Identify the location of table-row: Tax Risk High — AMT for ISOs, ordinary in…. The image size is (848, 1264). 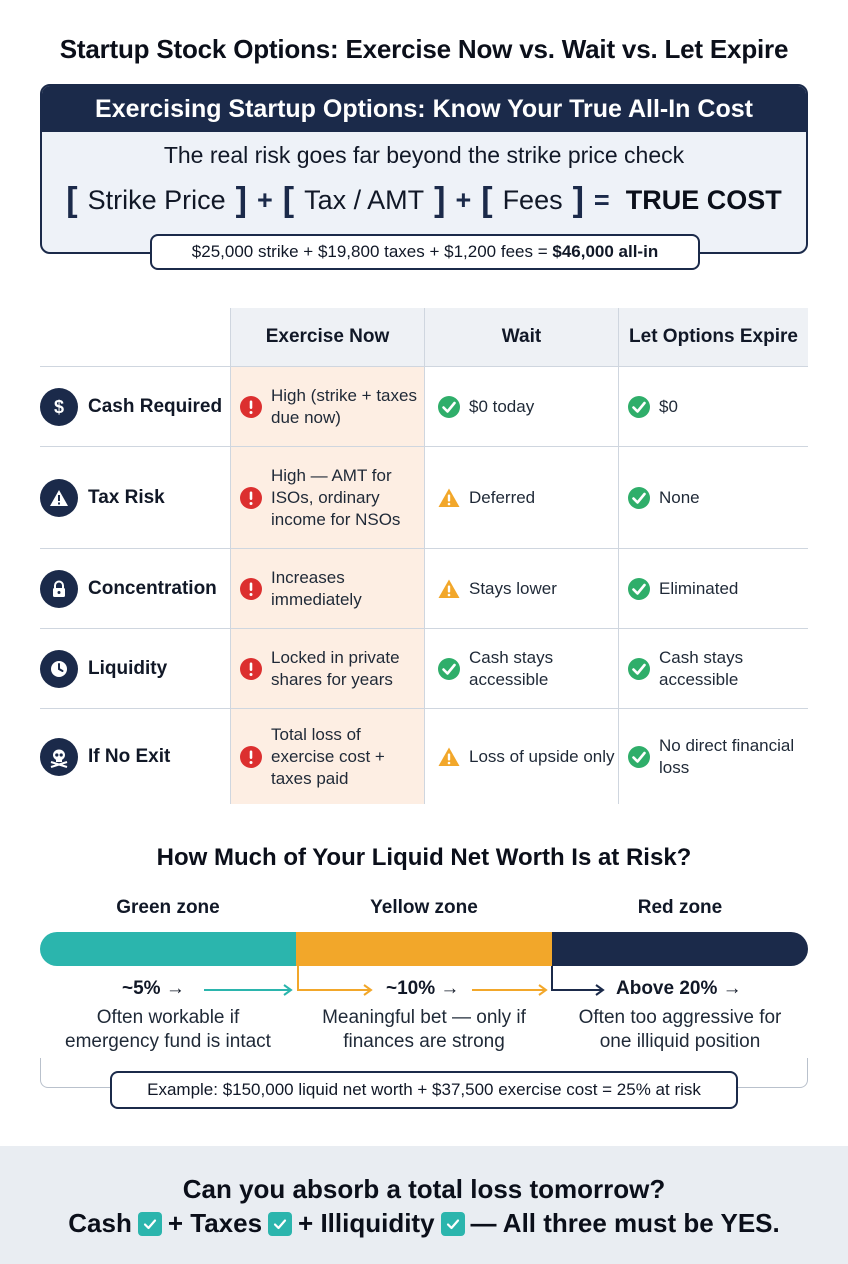
(424, 497).